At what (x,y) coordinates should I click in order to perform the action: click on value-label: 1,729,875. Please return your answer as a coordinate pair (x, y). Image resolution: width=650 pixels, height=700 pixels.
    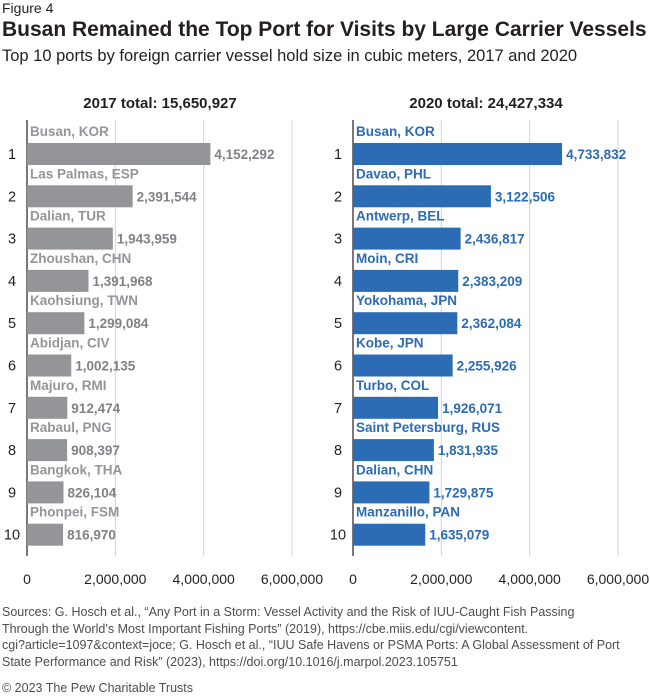
    Looking at the image, I should click on (463, 492).